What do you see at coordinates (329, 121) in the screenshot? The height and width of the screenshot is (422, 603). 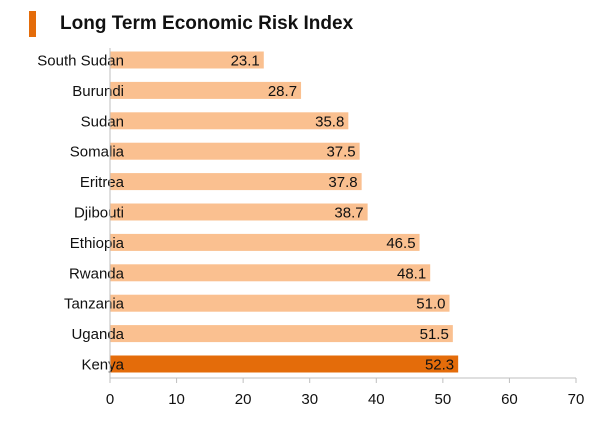 I see `data-label: 35.8` at bounding box center [329, 121].